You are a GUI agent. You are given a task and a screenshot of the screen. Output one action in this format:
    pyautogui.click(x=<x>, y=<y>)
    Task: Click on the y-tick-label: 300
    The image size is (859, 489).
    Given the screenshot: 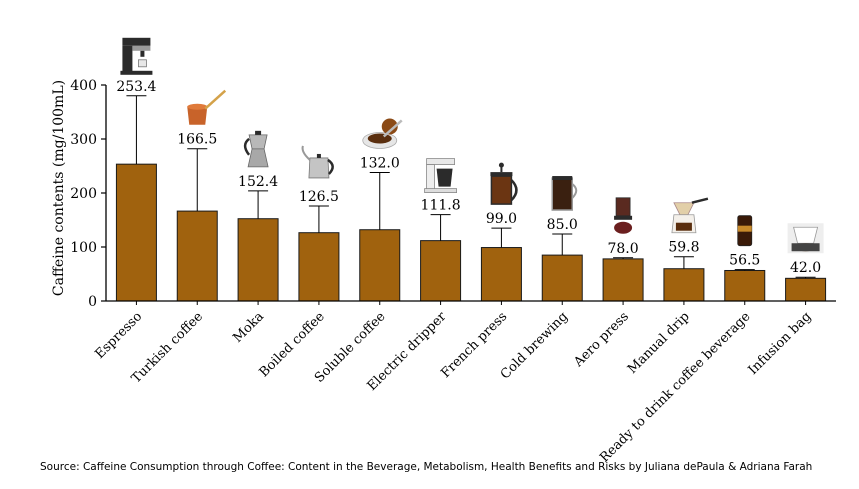 What is the action you would take?
    pyautogui.click(x=83, y=140)
    